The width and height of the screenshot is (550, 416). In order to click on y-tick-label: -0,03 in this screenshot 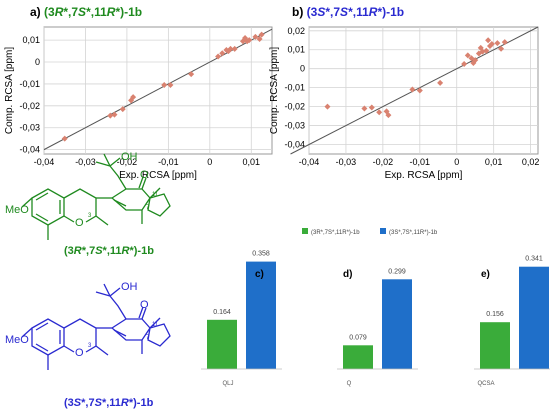, I will do `click(29, 128)`.